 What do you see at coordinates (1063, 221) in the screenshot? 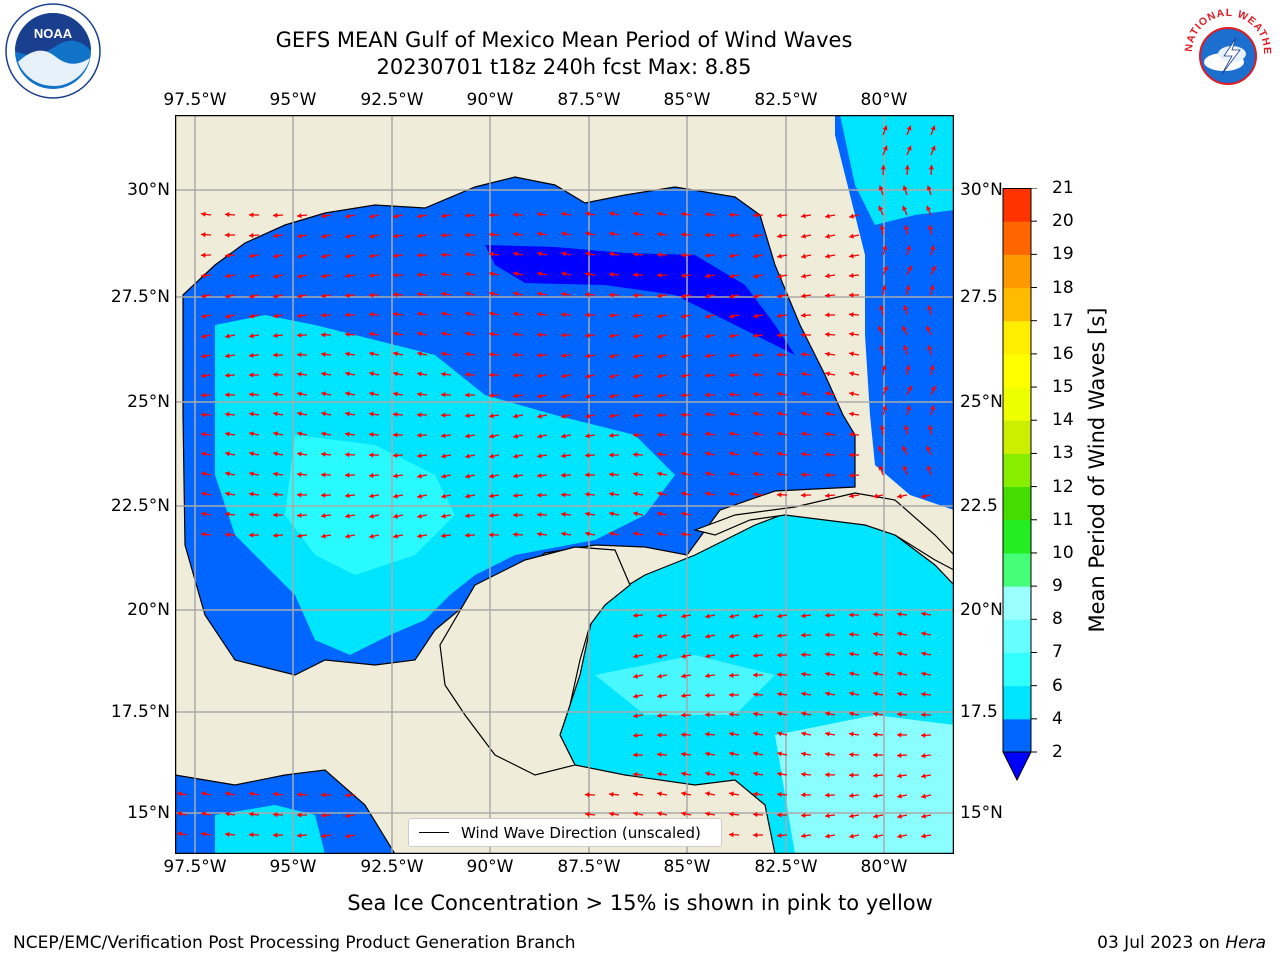
I see `colorbar-tick-label: 20` at bounding box center [1063, 221].